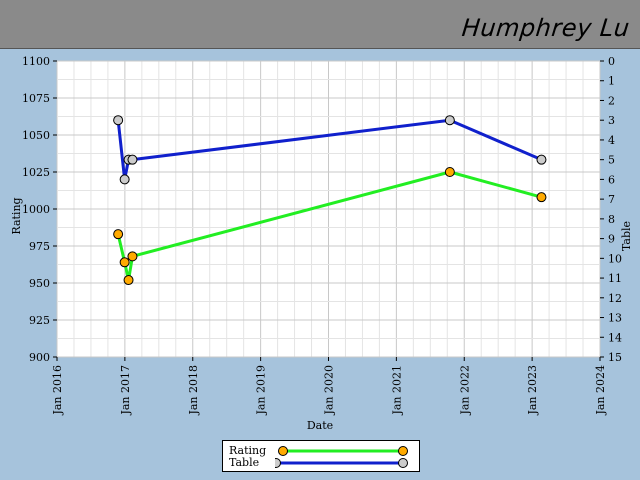  Describe the element at coordinates (320, 425) in the screenshot. I see `x-axis-title: Date` at that location.